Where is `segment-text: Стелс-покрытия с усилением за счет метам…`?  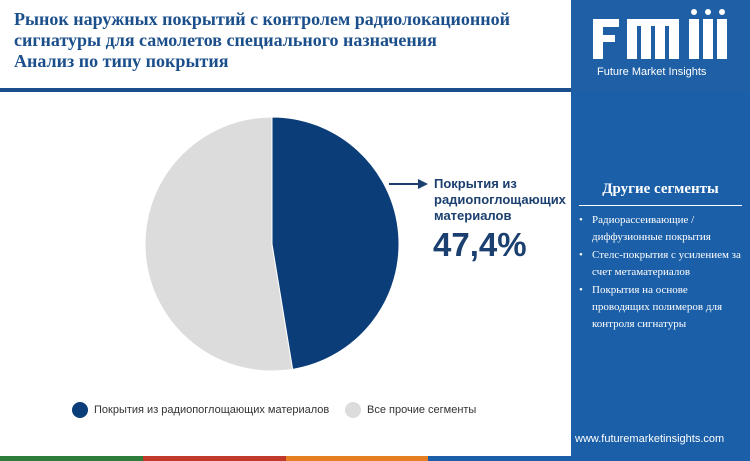
segment-text: Стелс-покрытия с усилением за счет метам… is located at coordinates (666, 263).